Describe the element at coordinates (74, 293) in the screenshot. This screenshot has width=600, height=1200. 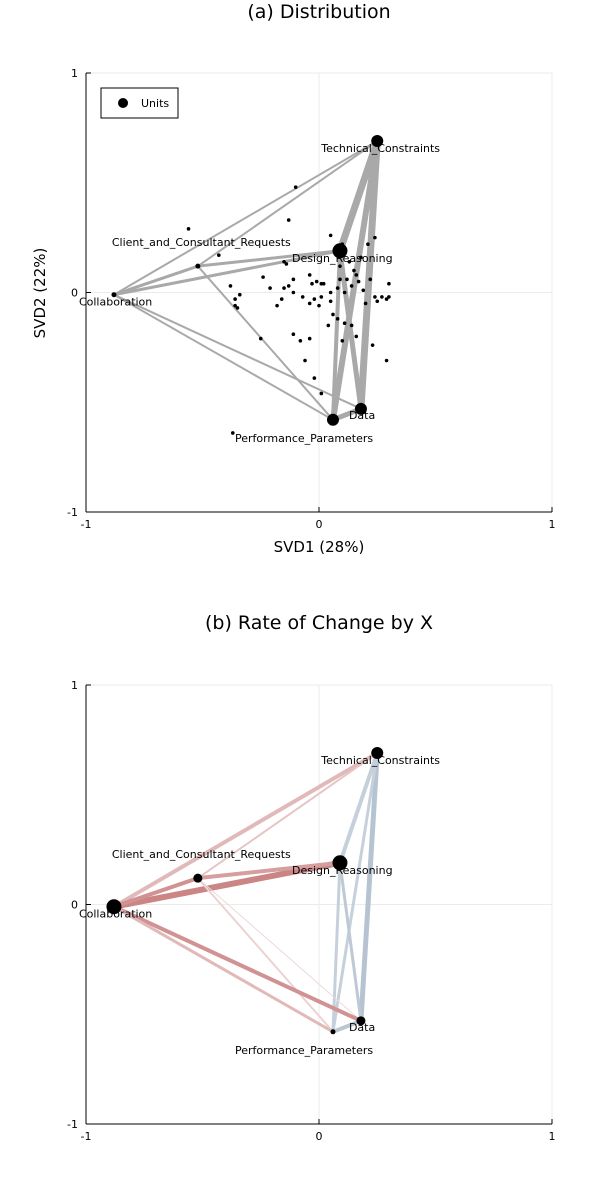
I see `y-tick-label: 0` at that location.